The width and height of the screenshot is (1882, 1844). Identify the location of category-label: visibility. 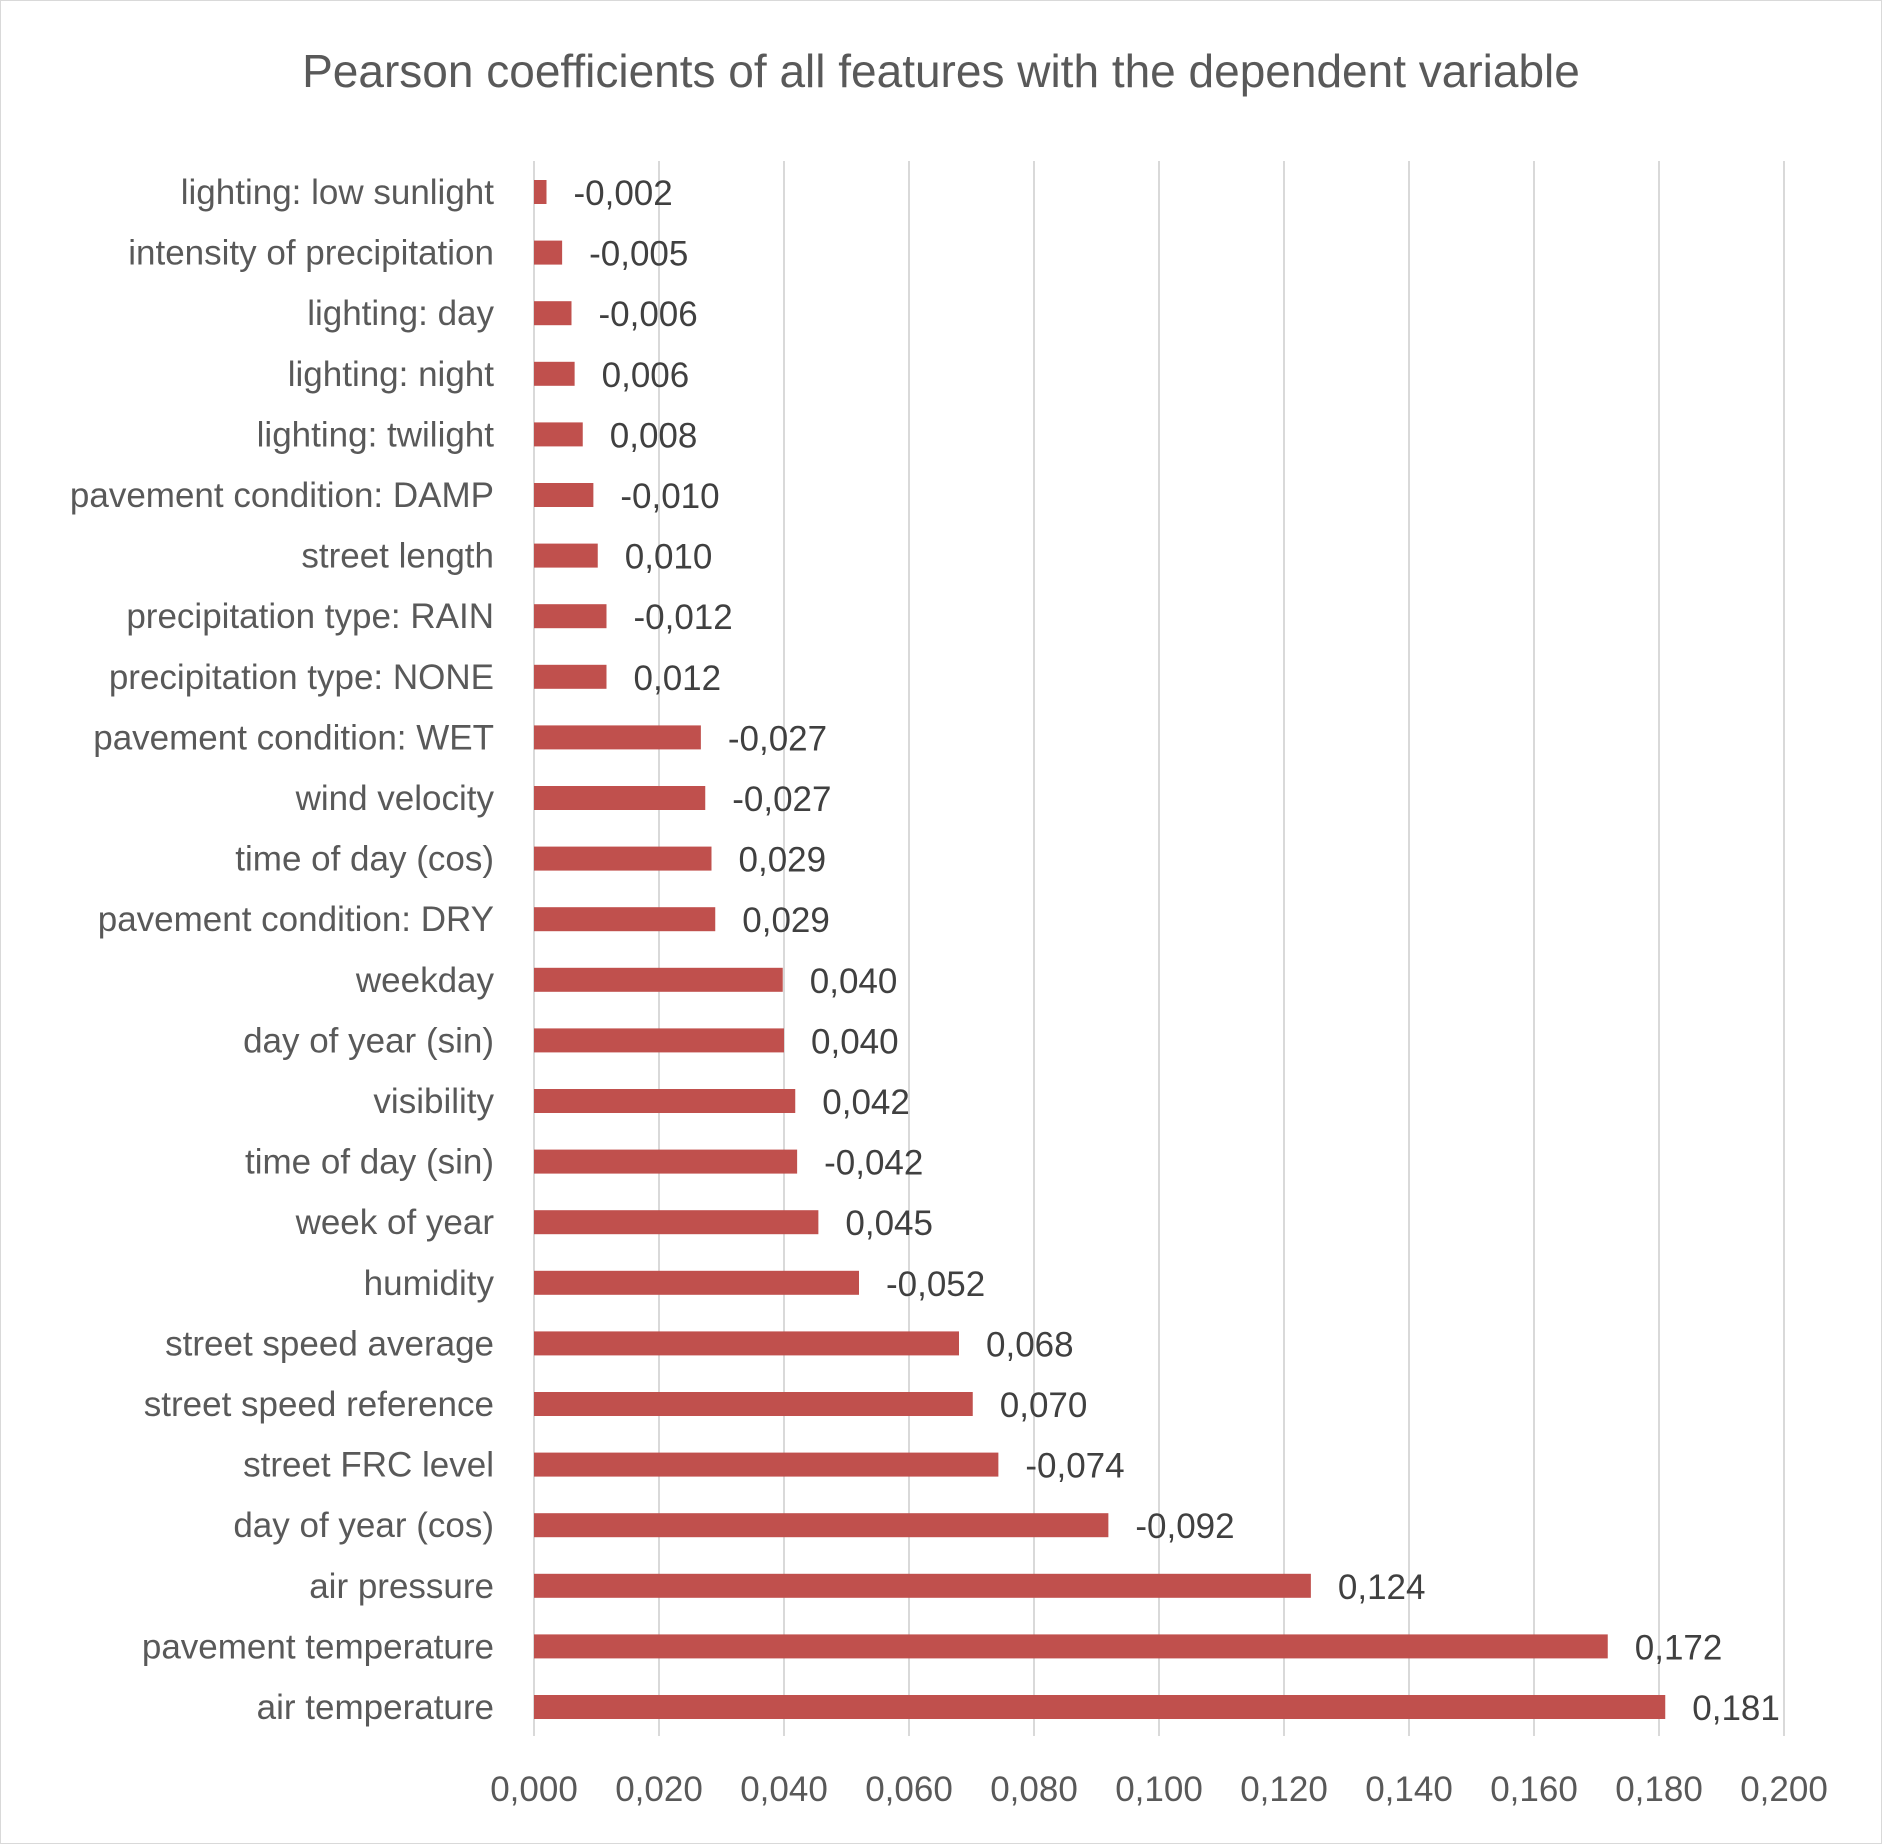
(433, 1101).